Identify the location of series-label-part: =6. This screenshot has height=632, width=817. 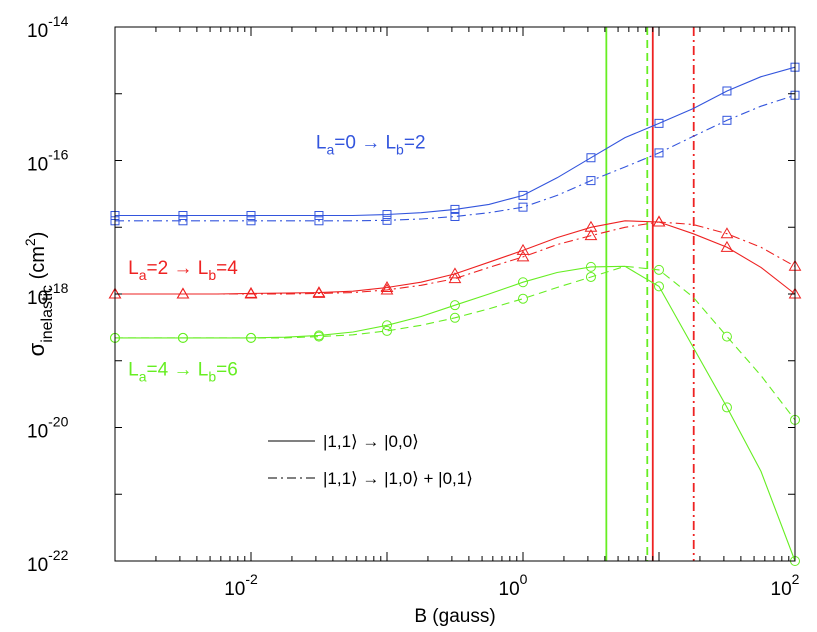
(227, 370).